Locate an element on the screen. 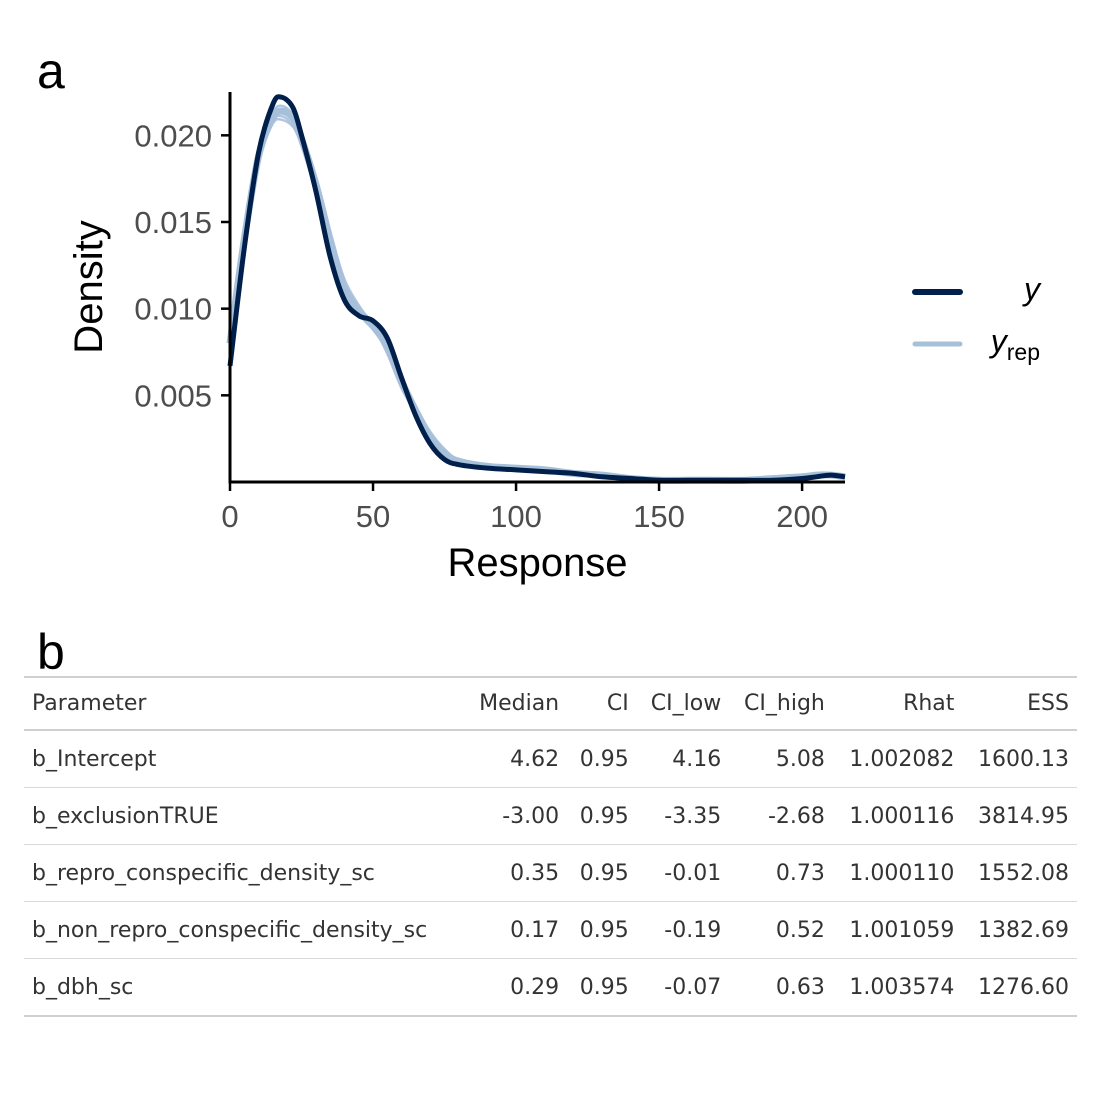  panel-label-b: b is located at coordinates (51, 652).